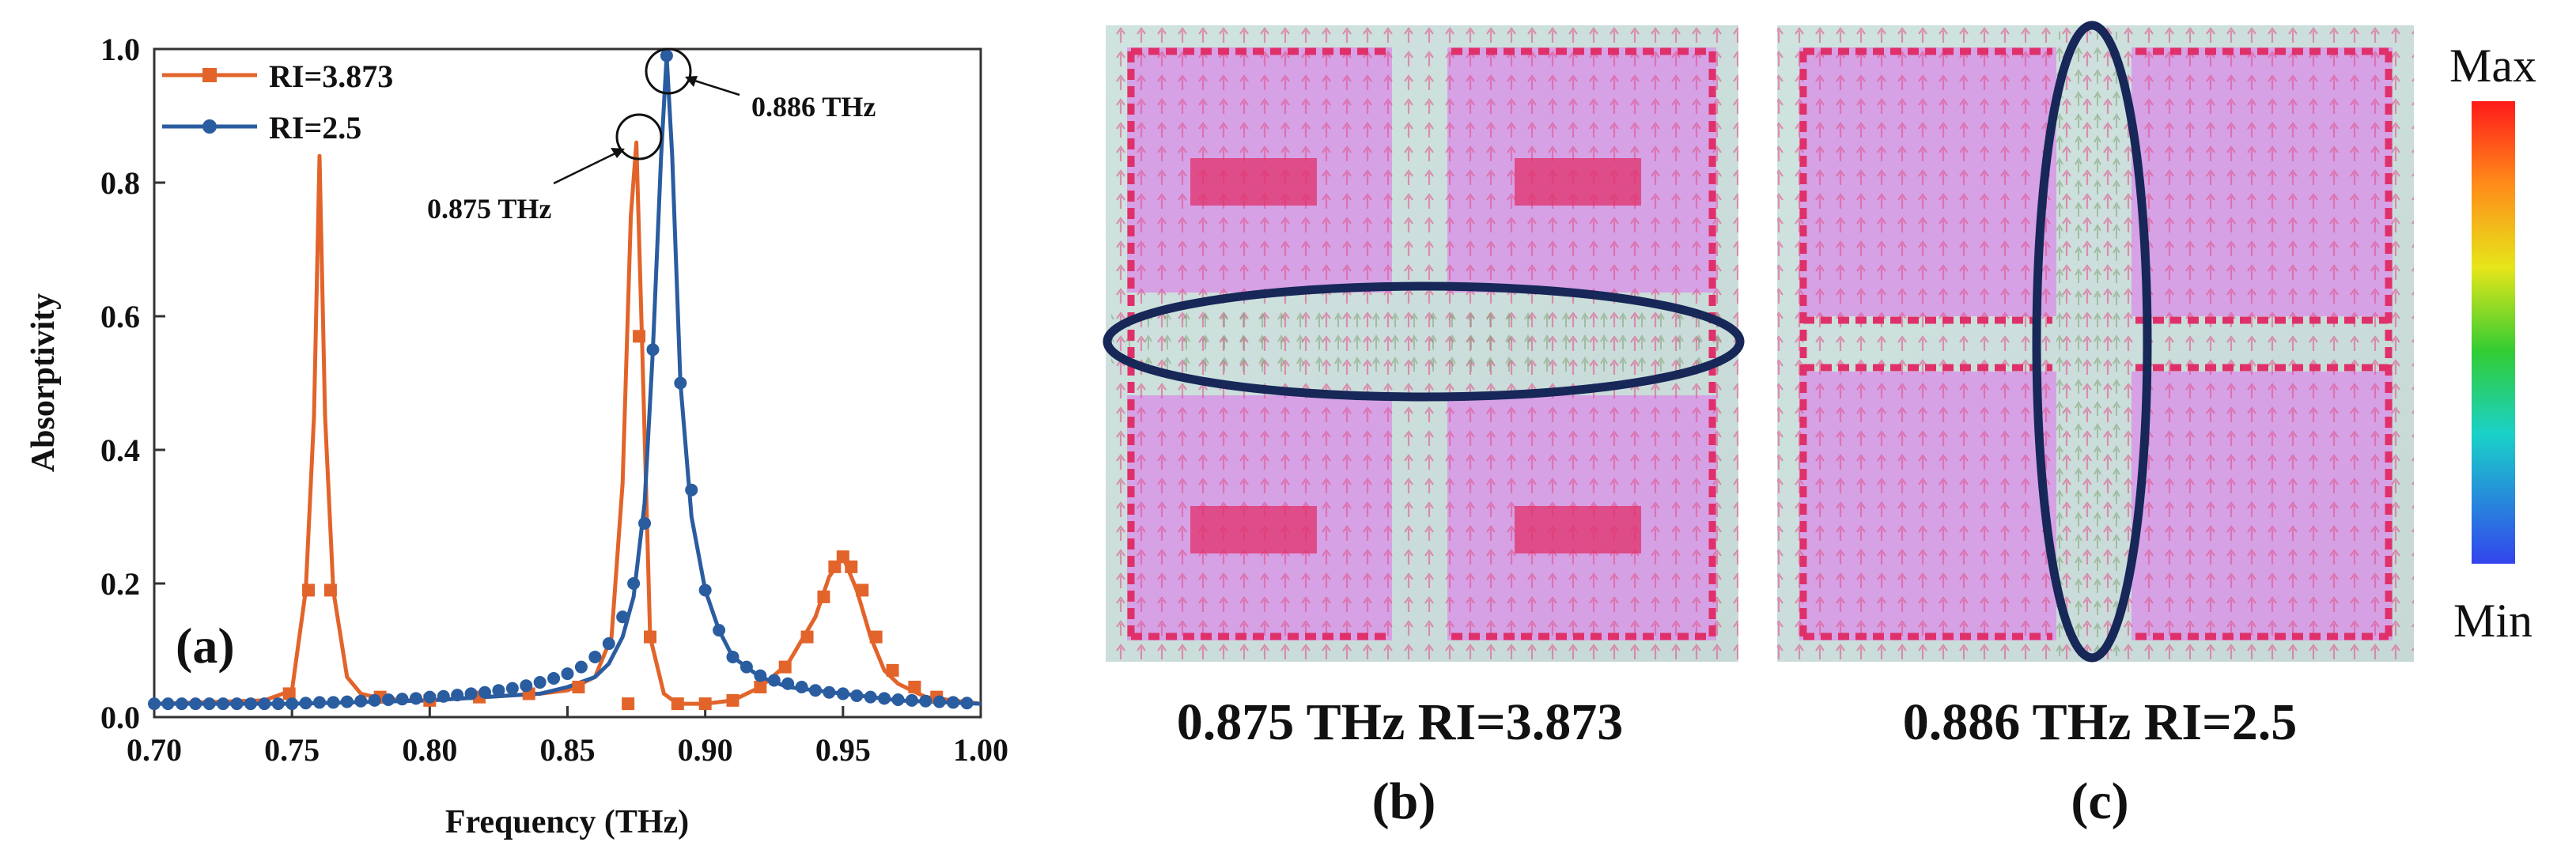 The height and width of the screenshot is (861, 2576). I want to click on legend: RI=3.873 RI=2.5, so click(277, 102).